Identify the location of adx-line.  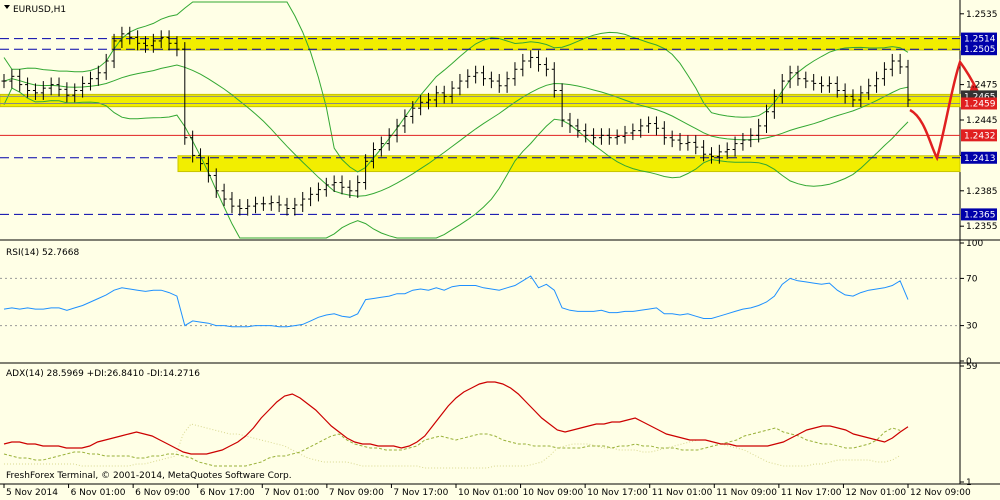
(456, 418).